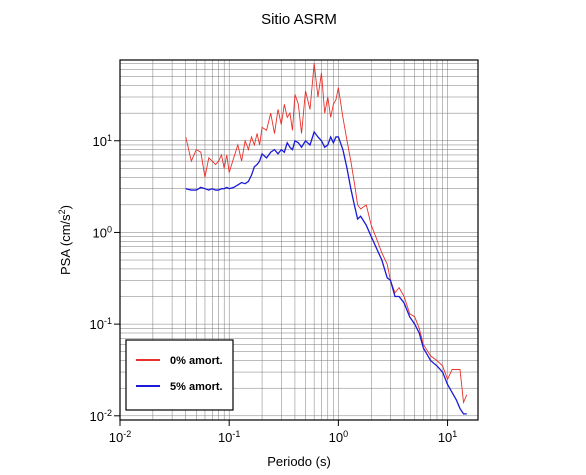 Image resolution: width=586 pixels, height=475 pixels. I want to click on y-tick-label: 10⁻², so click(101, 416).